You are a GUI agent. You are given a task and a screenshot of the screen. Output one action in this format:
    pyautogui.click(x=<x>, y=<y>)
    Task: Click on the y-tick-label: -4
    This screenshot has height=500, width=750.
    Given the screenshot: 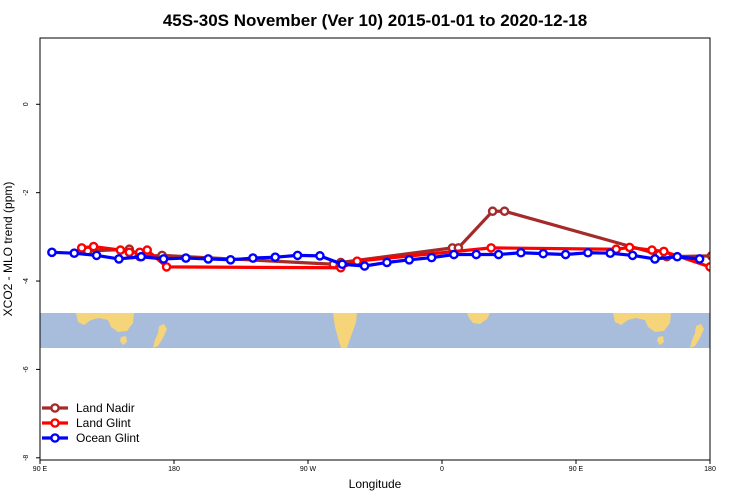 What is the action you would take?
    pyautogui.click(x=26, y=281)
    